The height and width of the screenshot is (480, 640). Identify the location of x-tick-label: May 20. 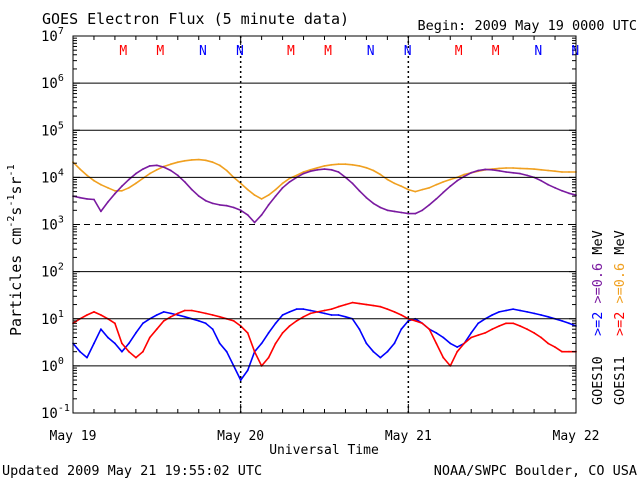
(240, 436).